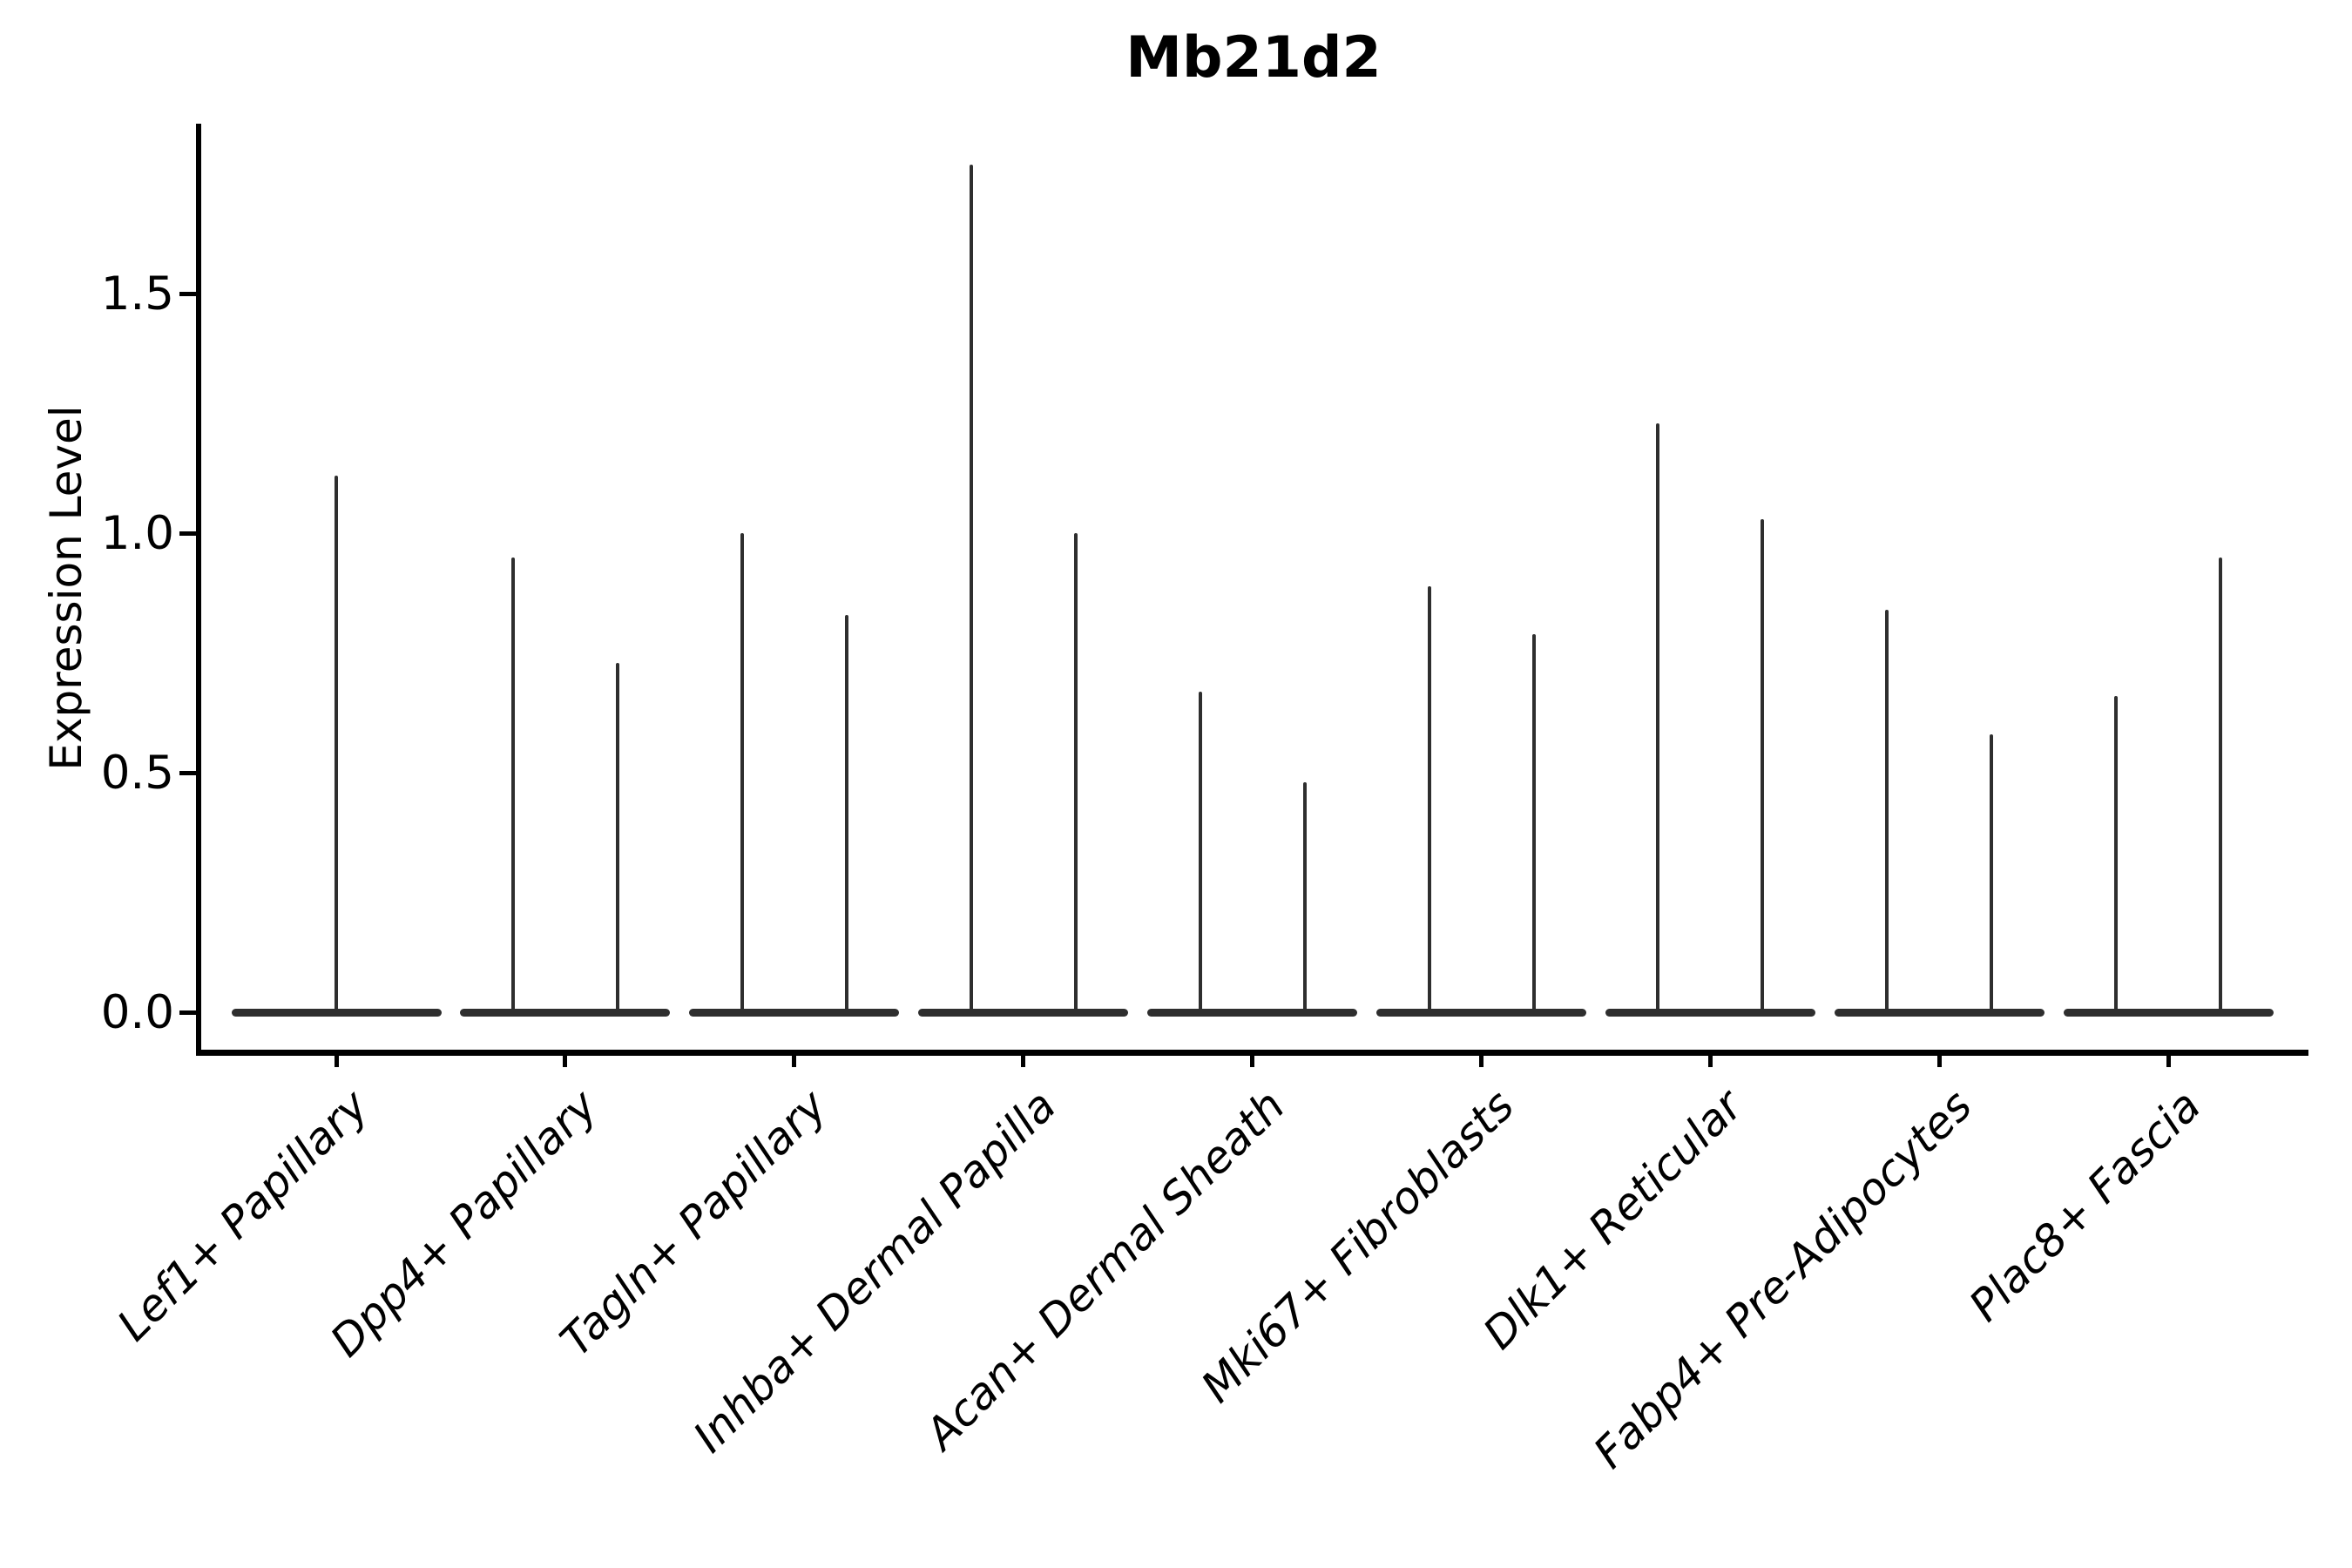 This screenshot has width=2352, height=1568. Describe the element at coordinates (137, 1013) in the screenshot. I see `y-tick-label: 0.0` at that location.